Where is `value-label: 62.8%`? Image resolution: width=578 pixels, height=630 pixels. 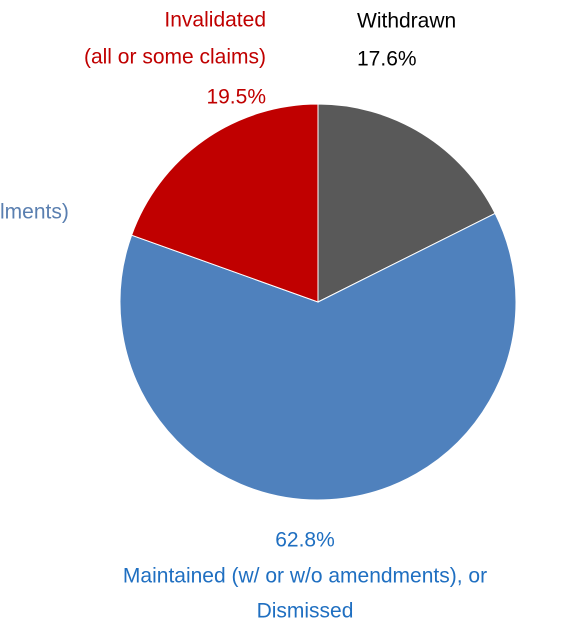 value-label: 62.8% is located at coordinates (305, 540).